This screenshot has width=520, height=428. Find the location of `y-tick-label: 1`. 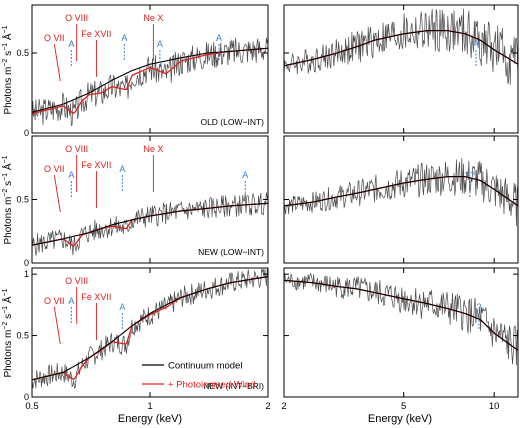

y-tick-label: 1 is located at coordinates (26, 274).